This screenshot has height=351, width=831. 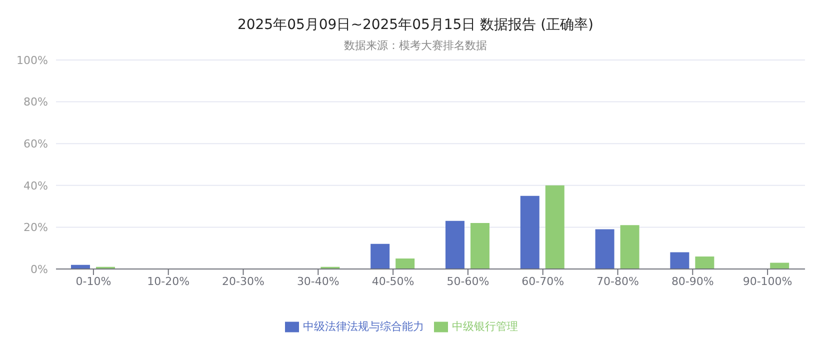 What do you see at coordinates (485, 326) in the screenshot?
I see `legend-label: 中级银行管理` at bounding box center [485, 326].